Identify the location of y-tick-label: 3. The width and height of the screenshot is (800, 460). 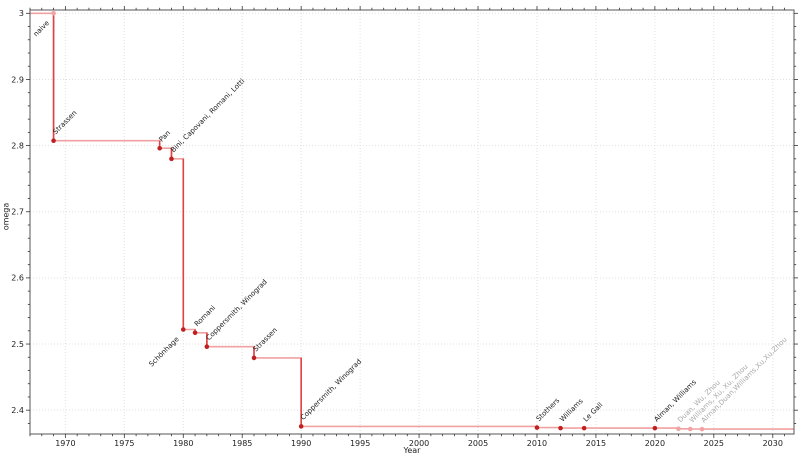
(21, 13).